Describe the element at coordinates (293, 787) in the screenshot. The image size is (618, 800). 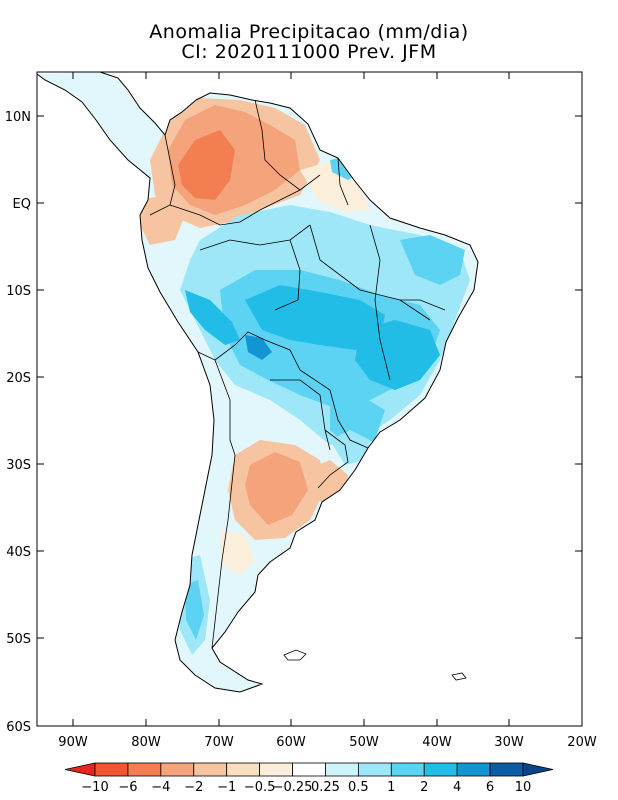
I see `colorbar-label: −0.25` at that location.